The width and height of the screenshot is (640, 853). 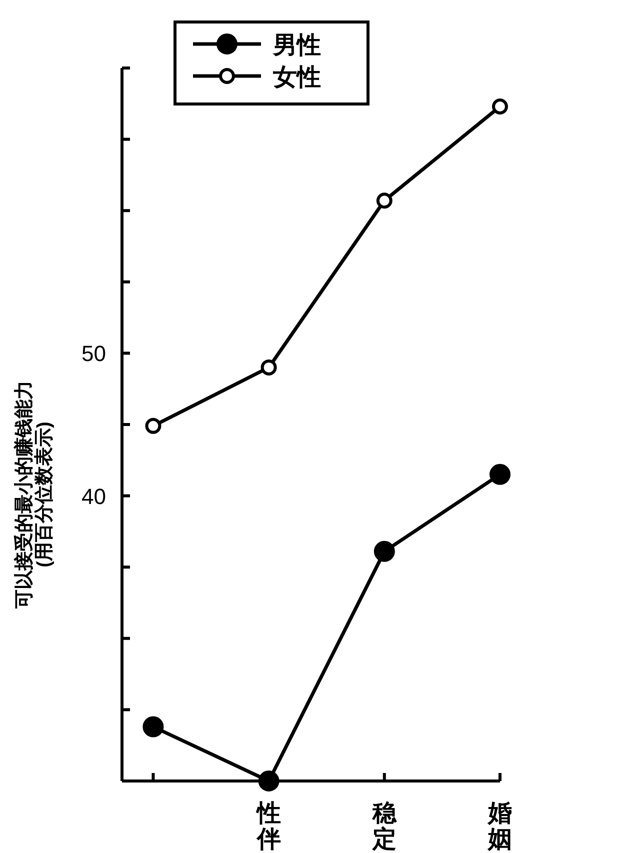 What do you see at coordinates (94, 353) in the screenshot?
I see `y-tick-label: 50` at bounding box center [94, 353].